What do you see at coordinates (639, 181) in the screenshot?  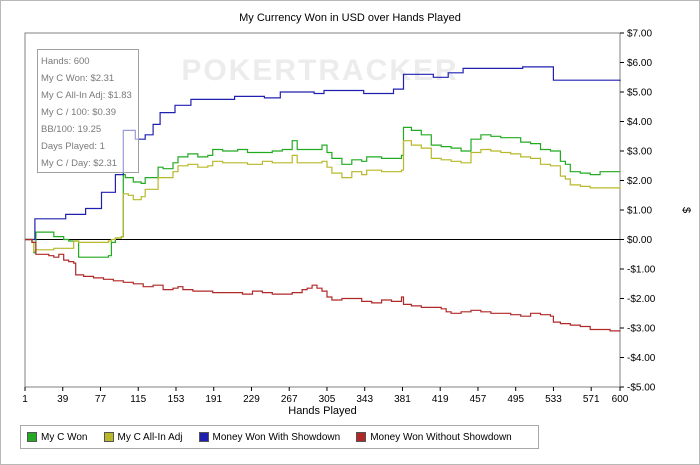 I see `y-tick-label: $2.00` at bounding box center [639, 181].